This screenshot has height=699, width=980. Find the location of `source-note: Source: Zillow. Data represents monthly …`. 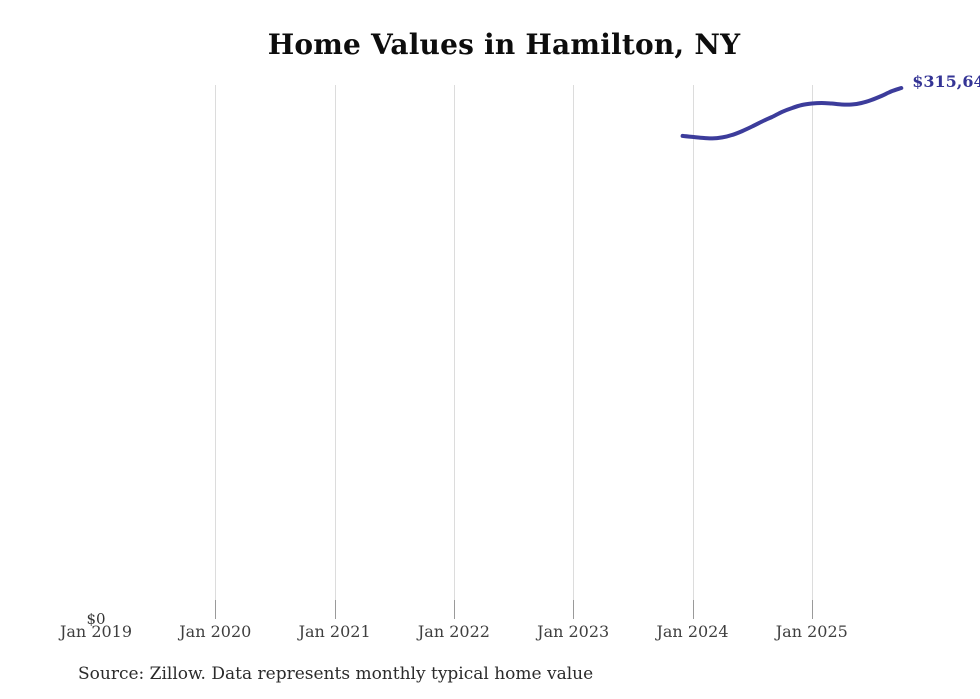

source-note: Source: Zillow. Data represents monthly … is located at coordinates (336, 674).